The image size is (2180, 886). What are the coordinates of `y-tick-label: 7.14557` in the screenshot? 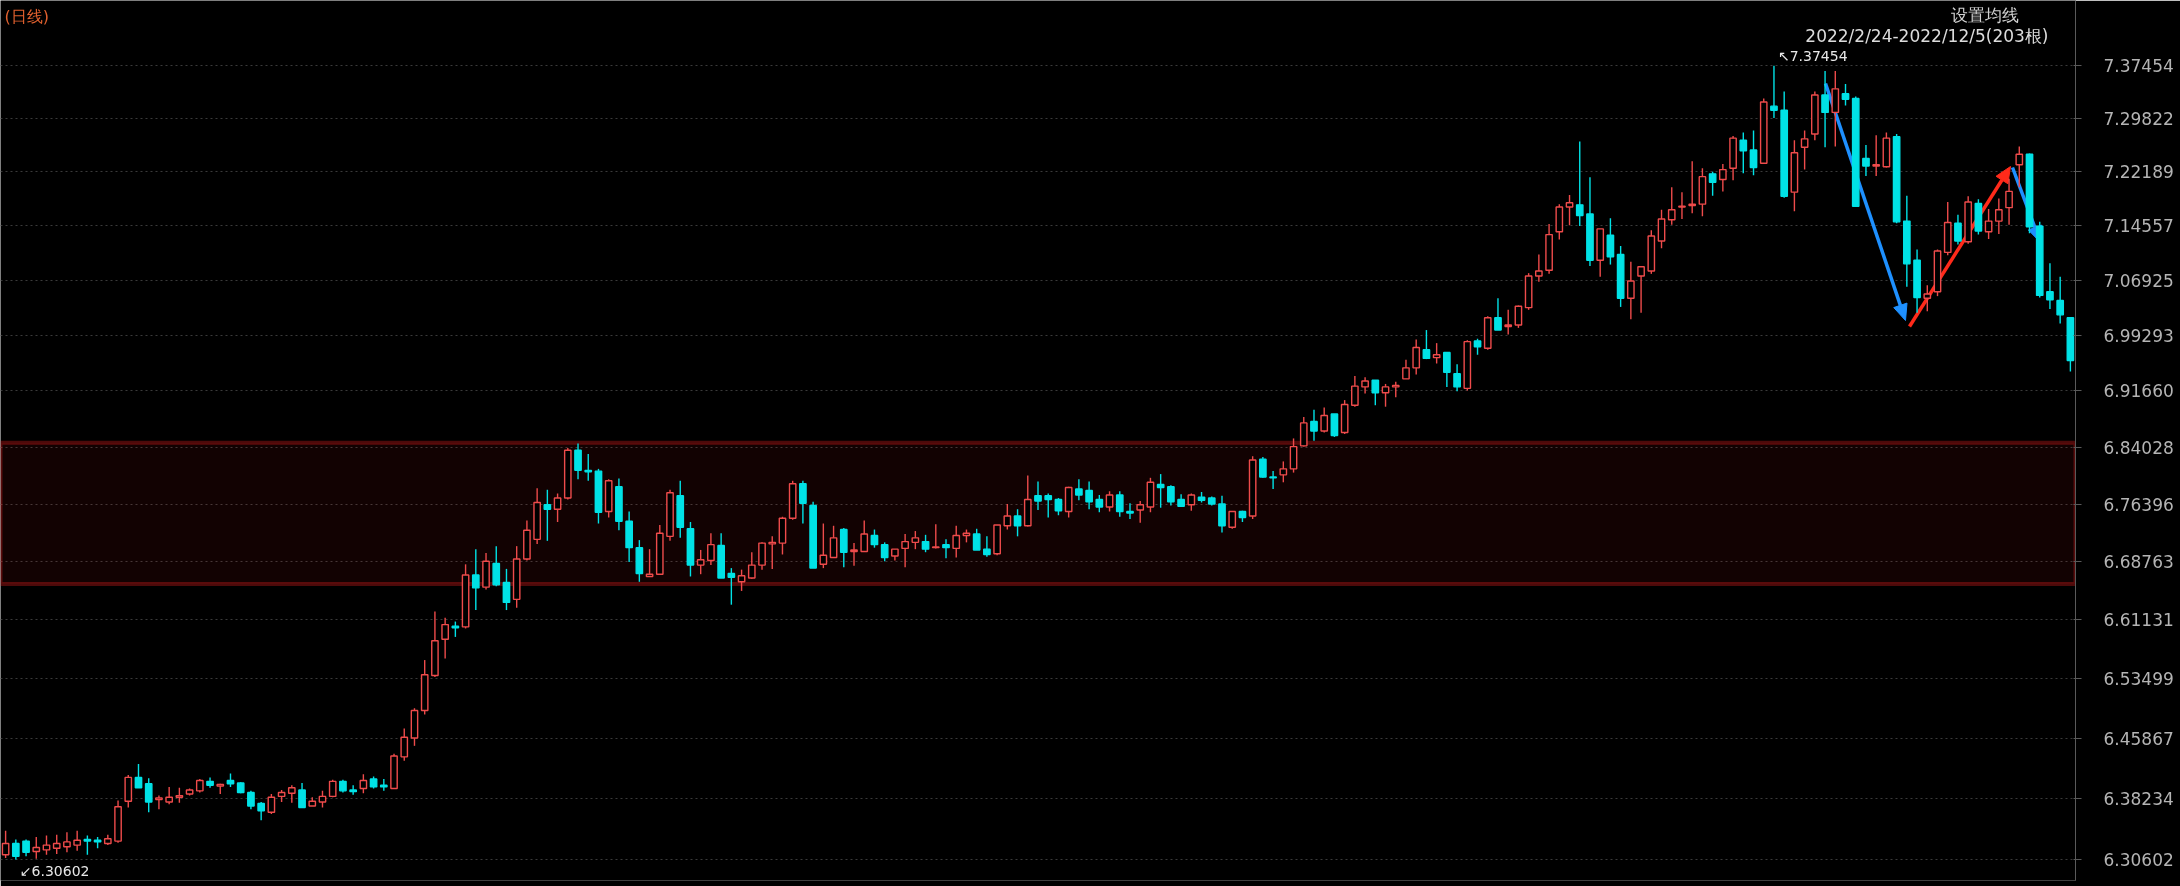 It's located at (2138, 226).